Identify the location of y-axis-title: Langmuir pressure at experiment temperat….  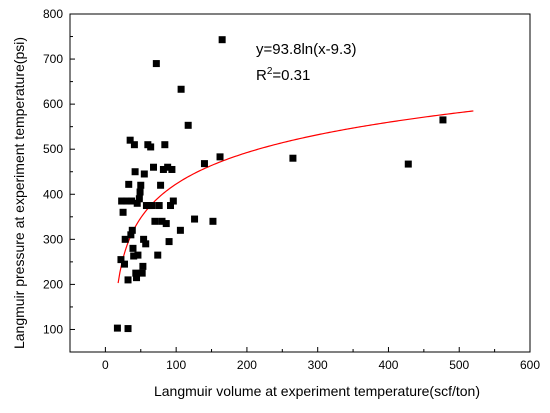
(19, 193).